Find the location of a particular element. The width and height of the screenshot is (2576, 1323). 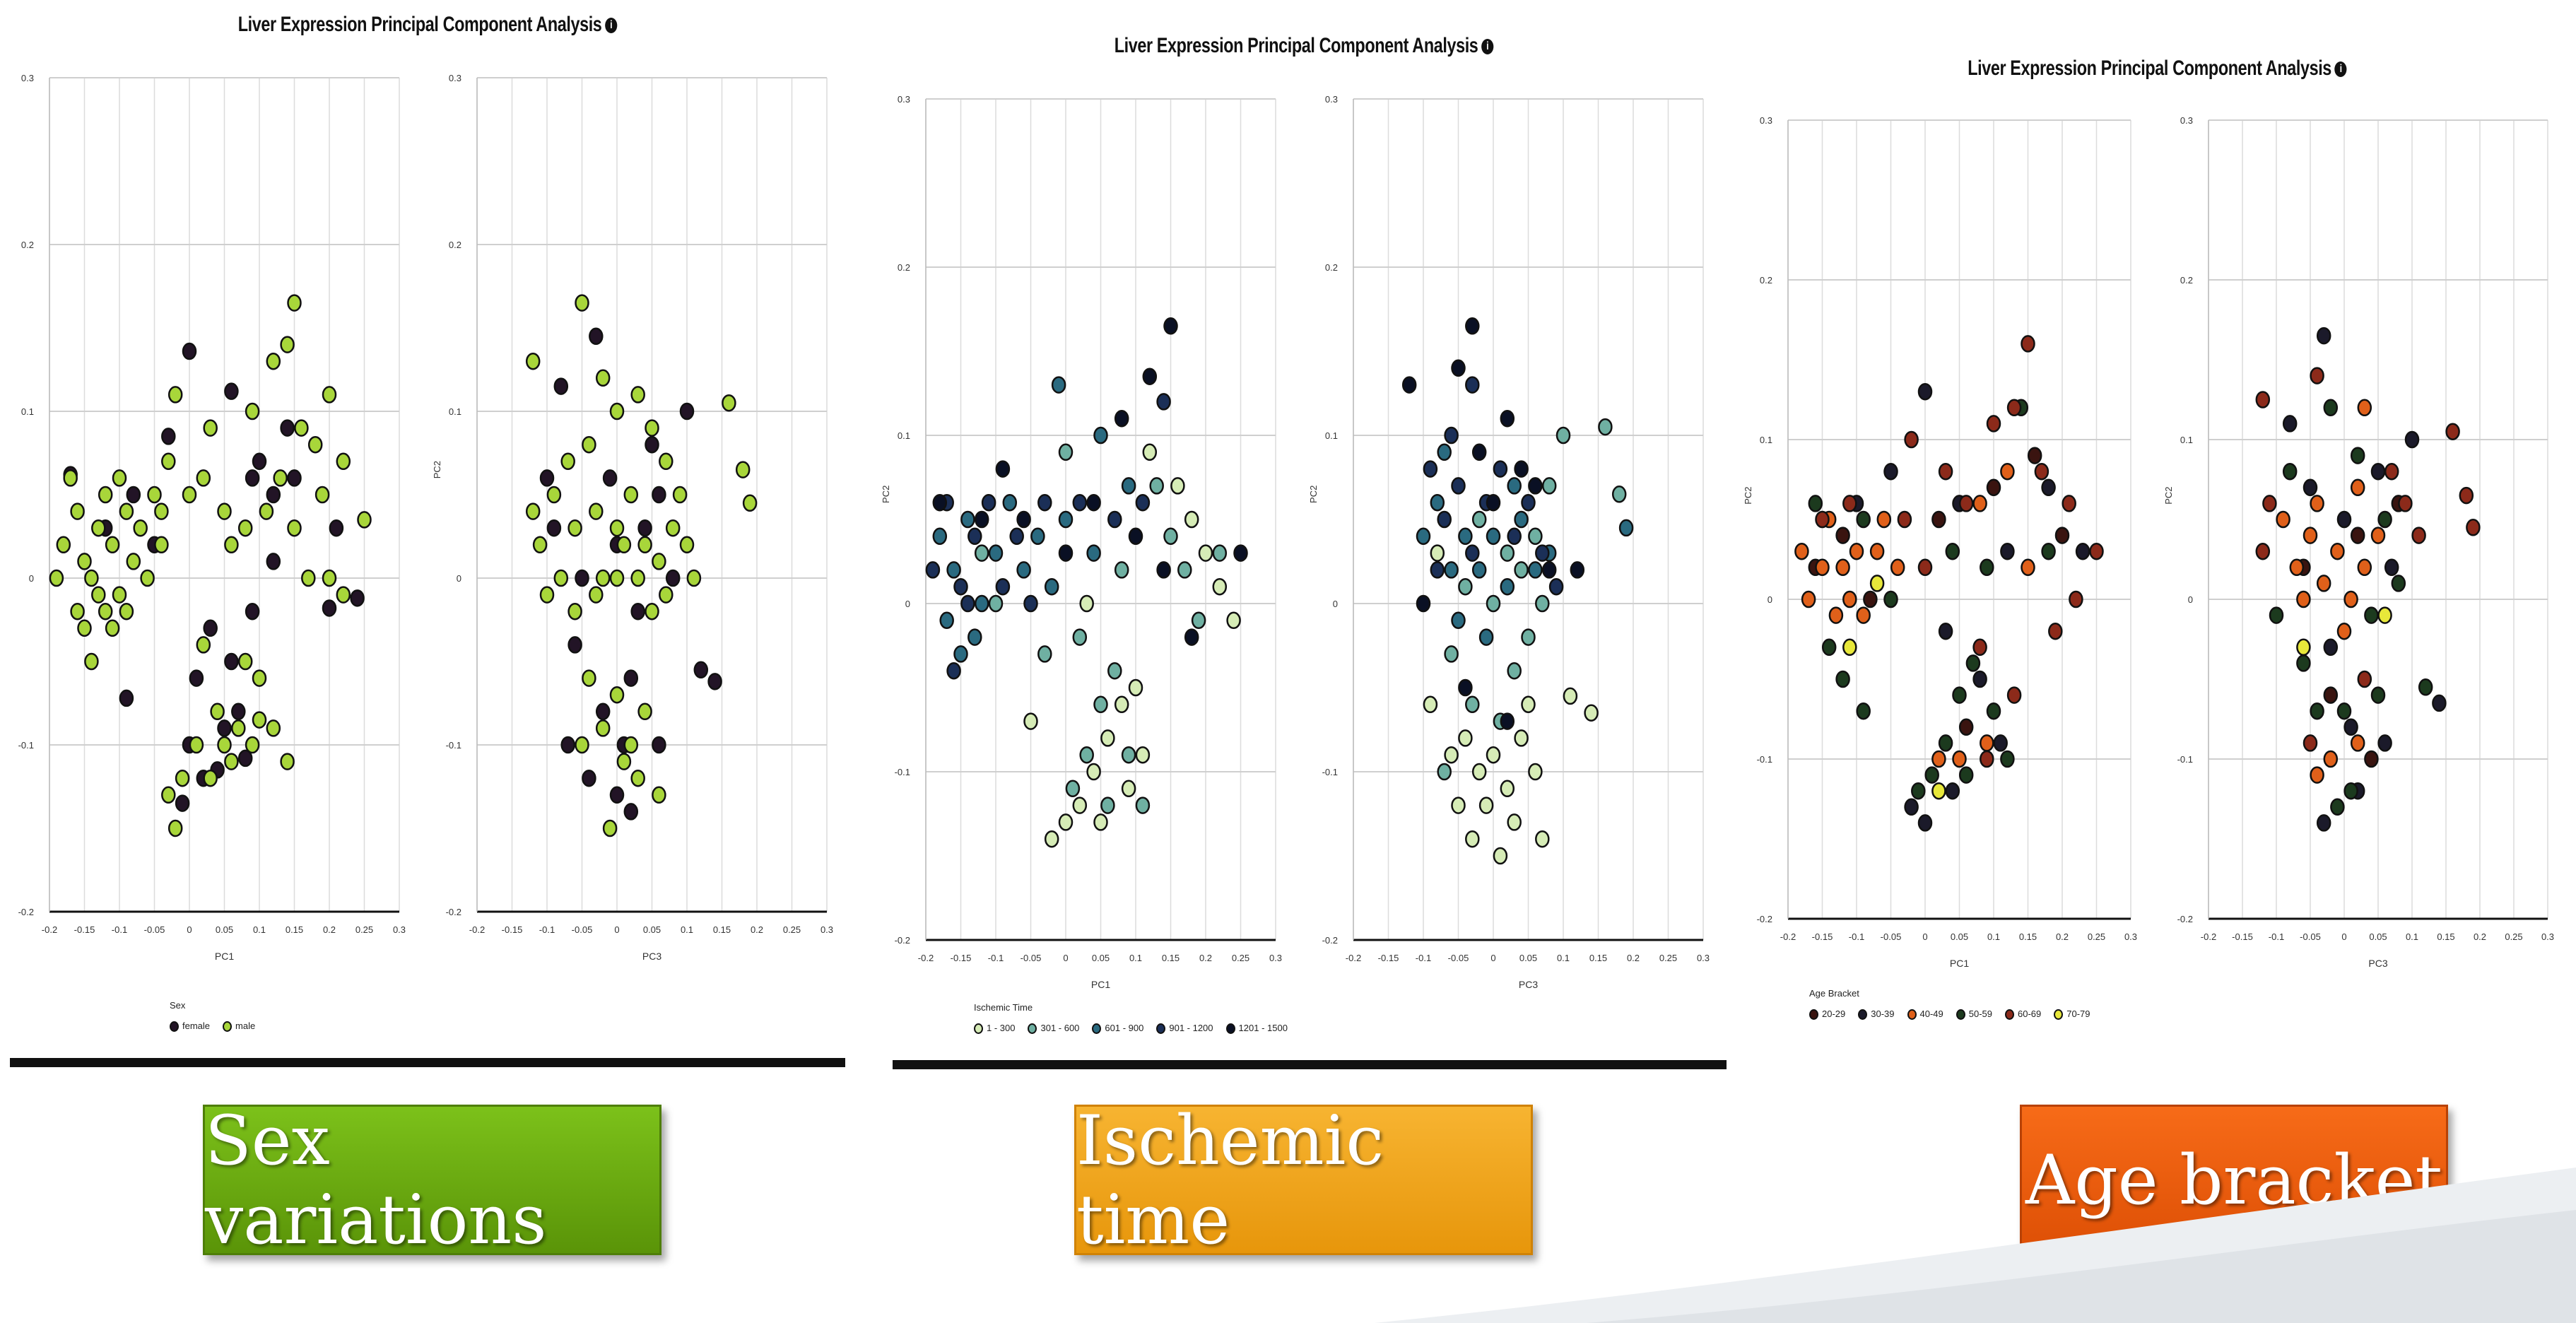

x-axis-label: PC3 is located at coordinates (2377, 963).